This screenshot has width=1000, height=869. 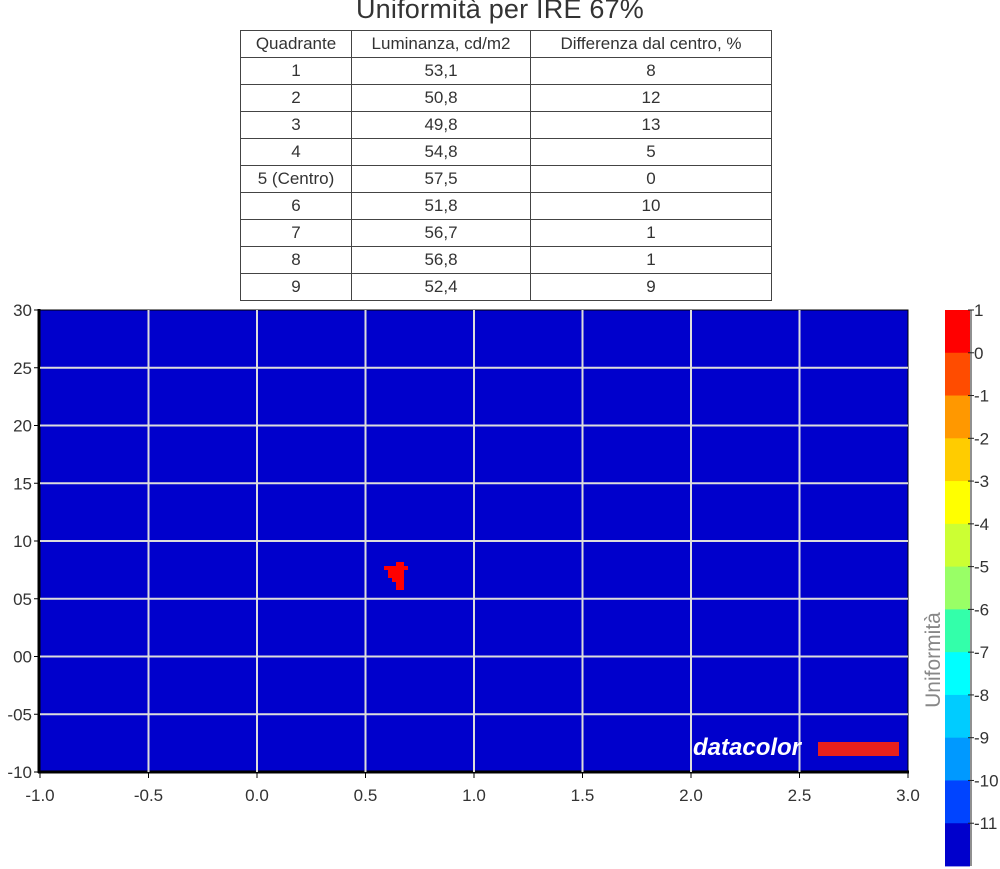 I want to click on cell-difference: 10, so click(x=651, y=206).